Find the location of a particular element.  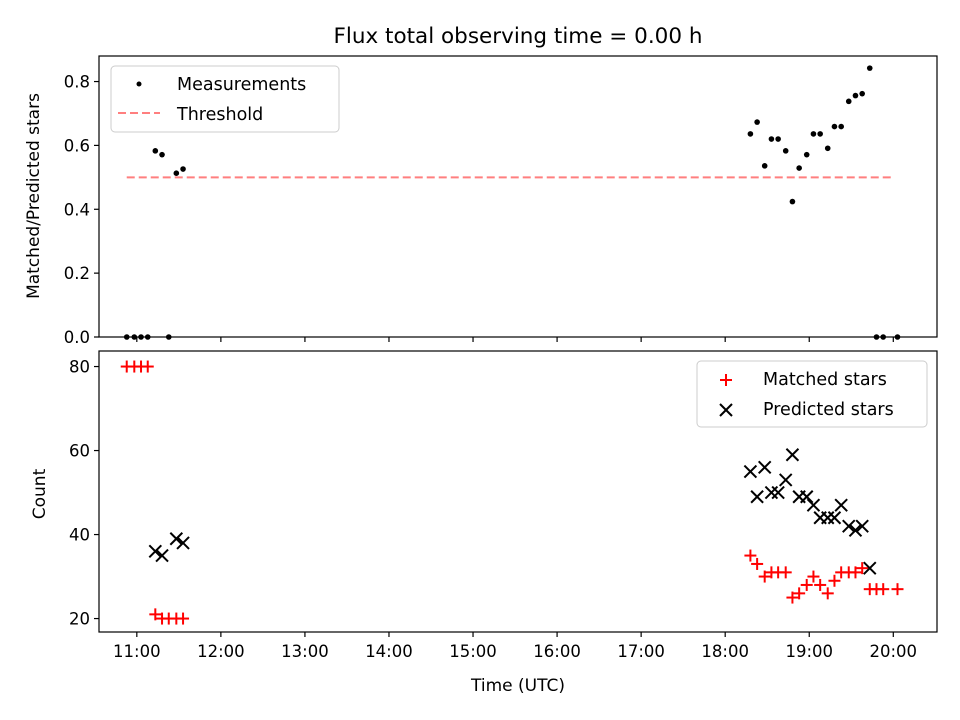

legend-matched-marker is located at coordinates (726, 380).